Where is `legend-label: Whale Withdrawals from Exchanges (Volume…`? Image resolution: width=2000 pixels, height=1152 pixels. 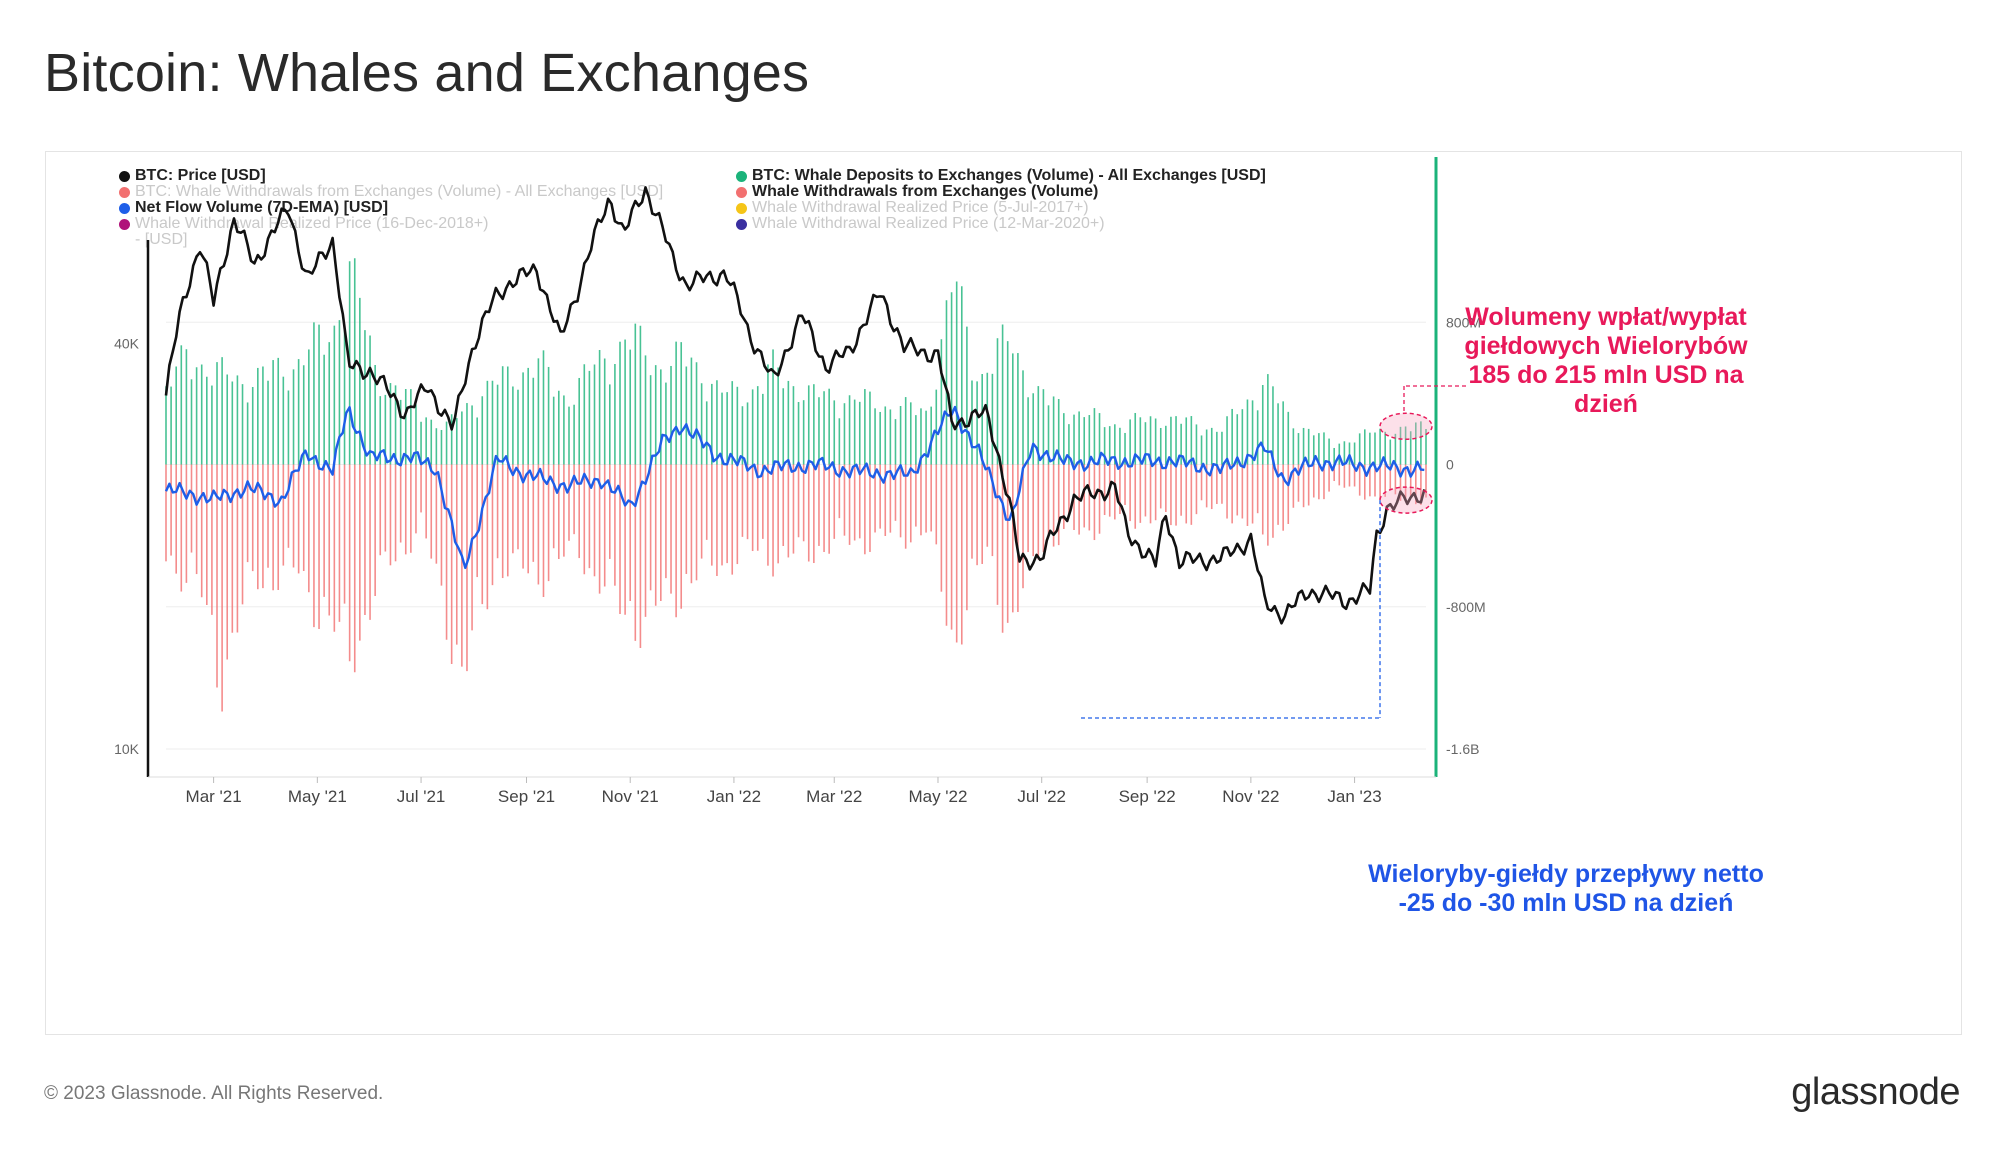
legend-label: Whale Withdrawals from Exchanges (Volume… is located at coordinates (925, 191).